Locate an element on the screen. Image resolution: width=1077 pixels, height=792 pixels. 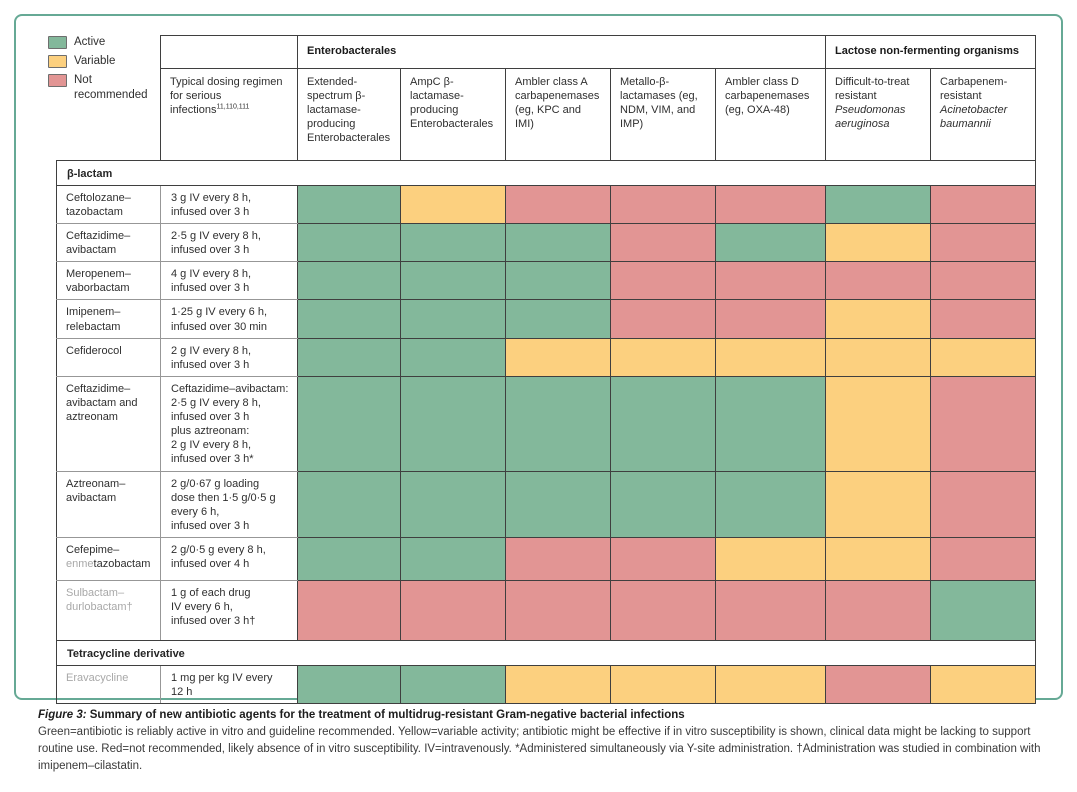
cell-aztreonam-avibactam-esbl-enterobacterales is located at coordinates (349, 504).